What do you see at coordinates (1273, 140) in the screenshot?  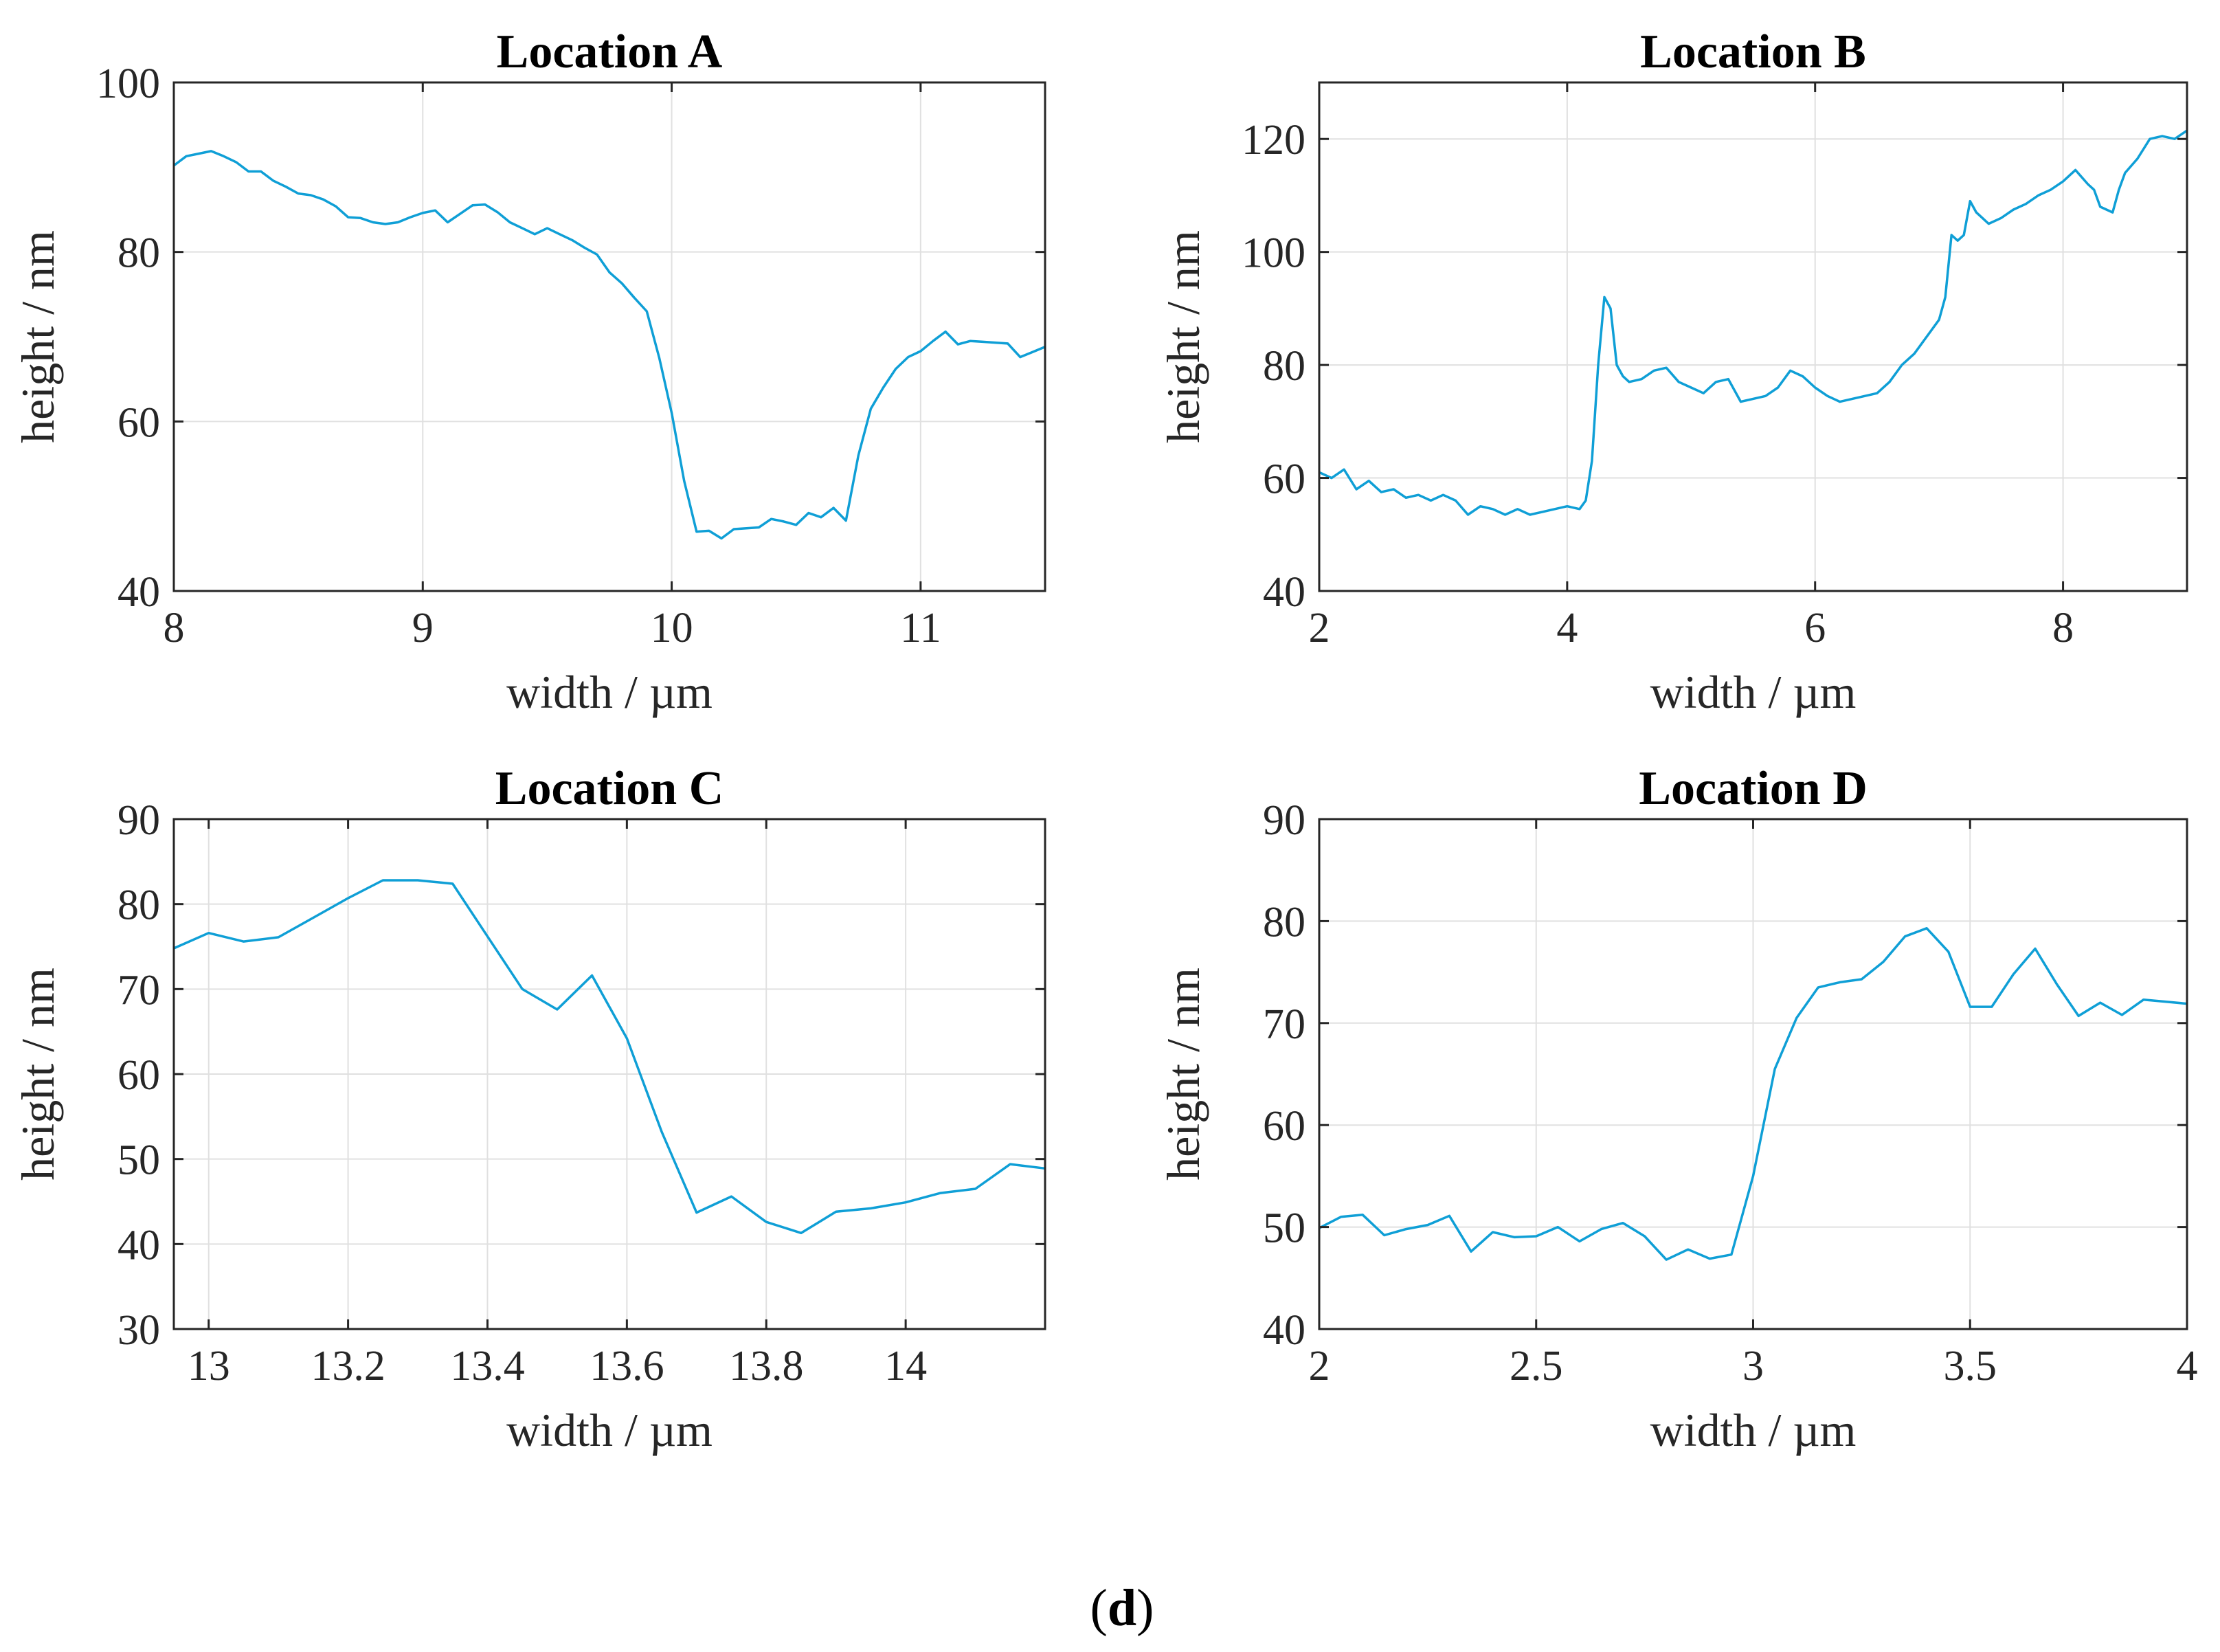 I see `y-tick-label: 120` at bounding box center [1273, 140].